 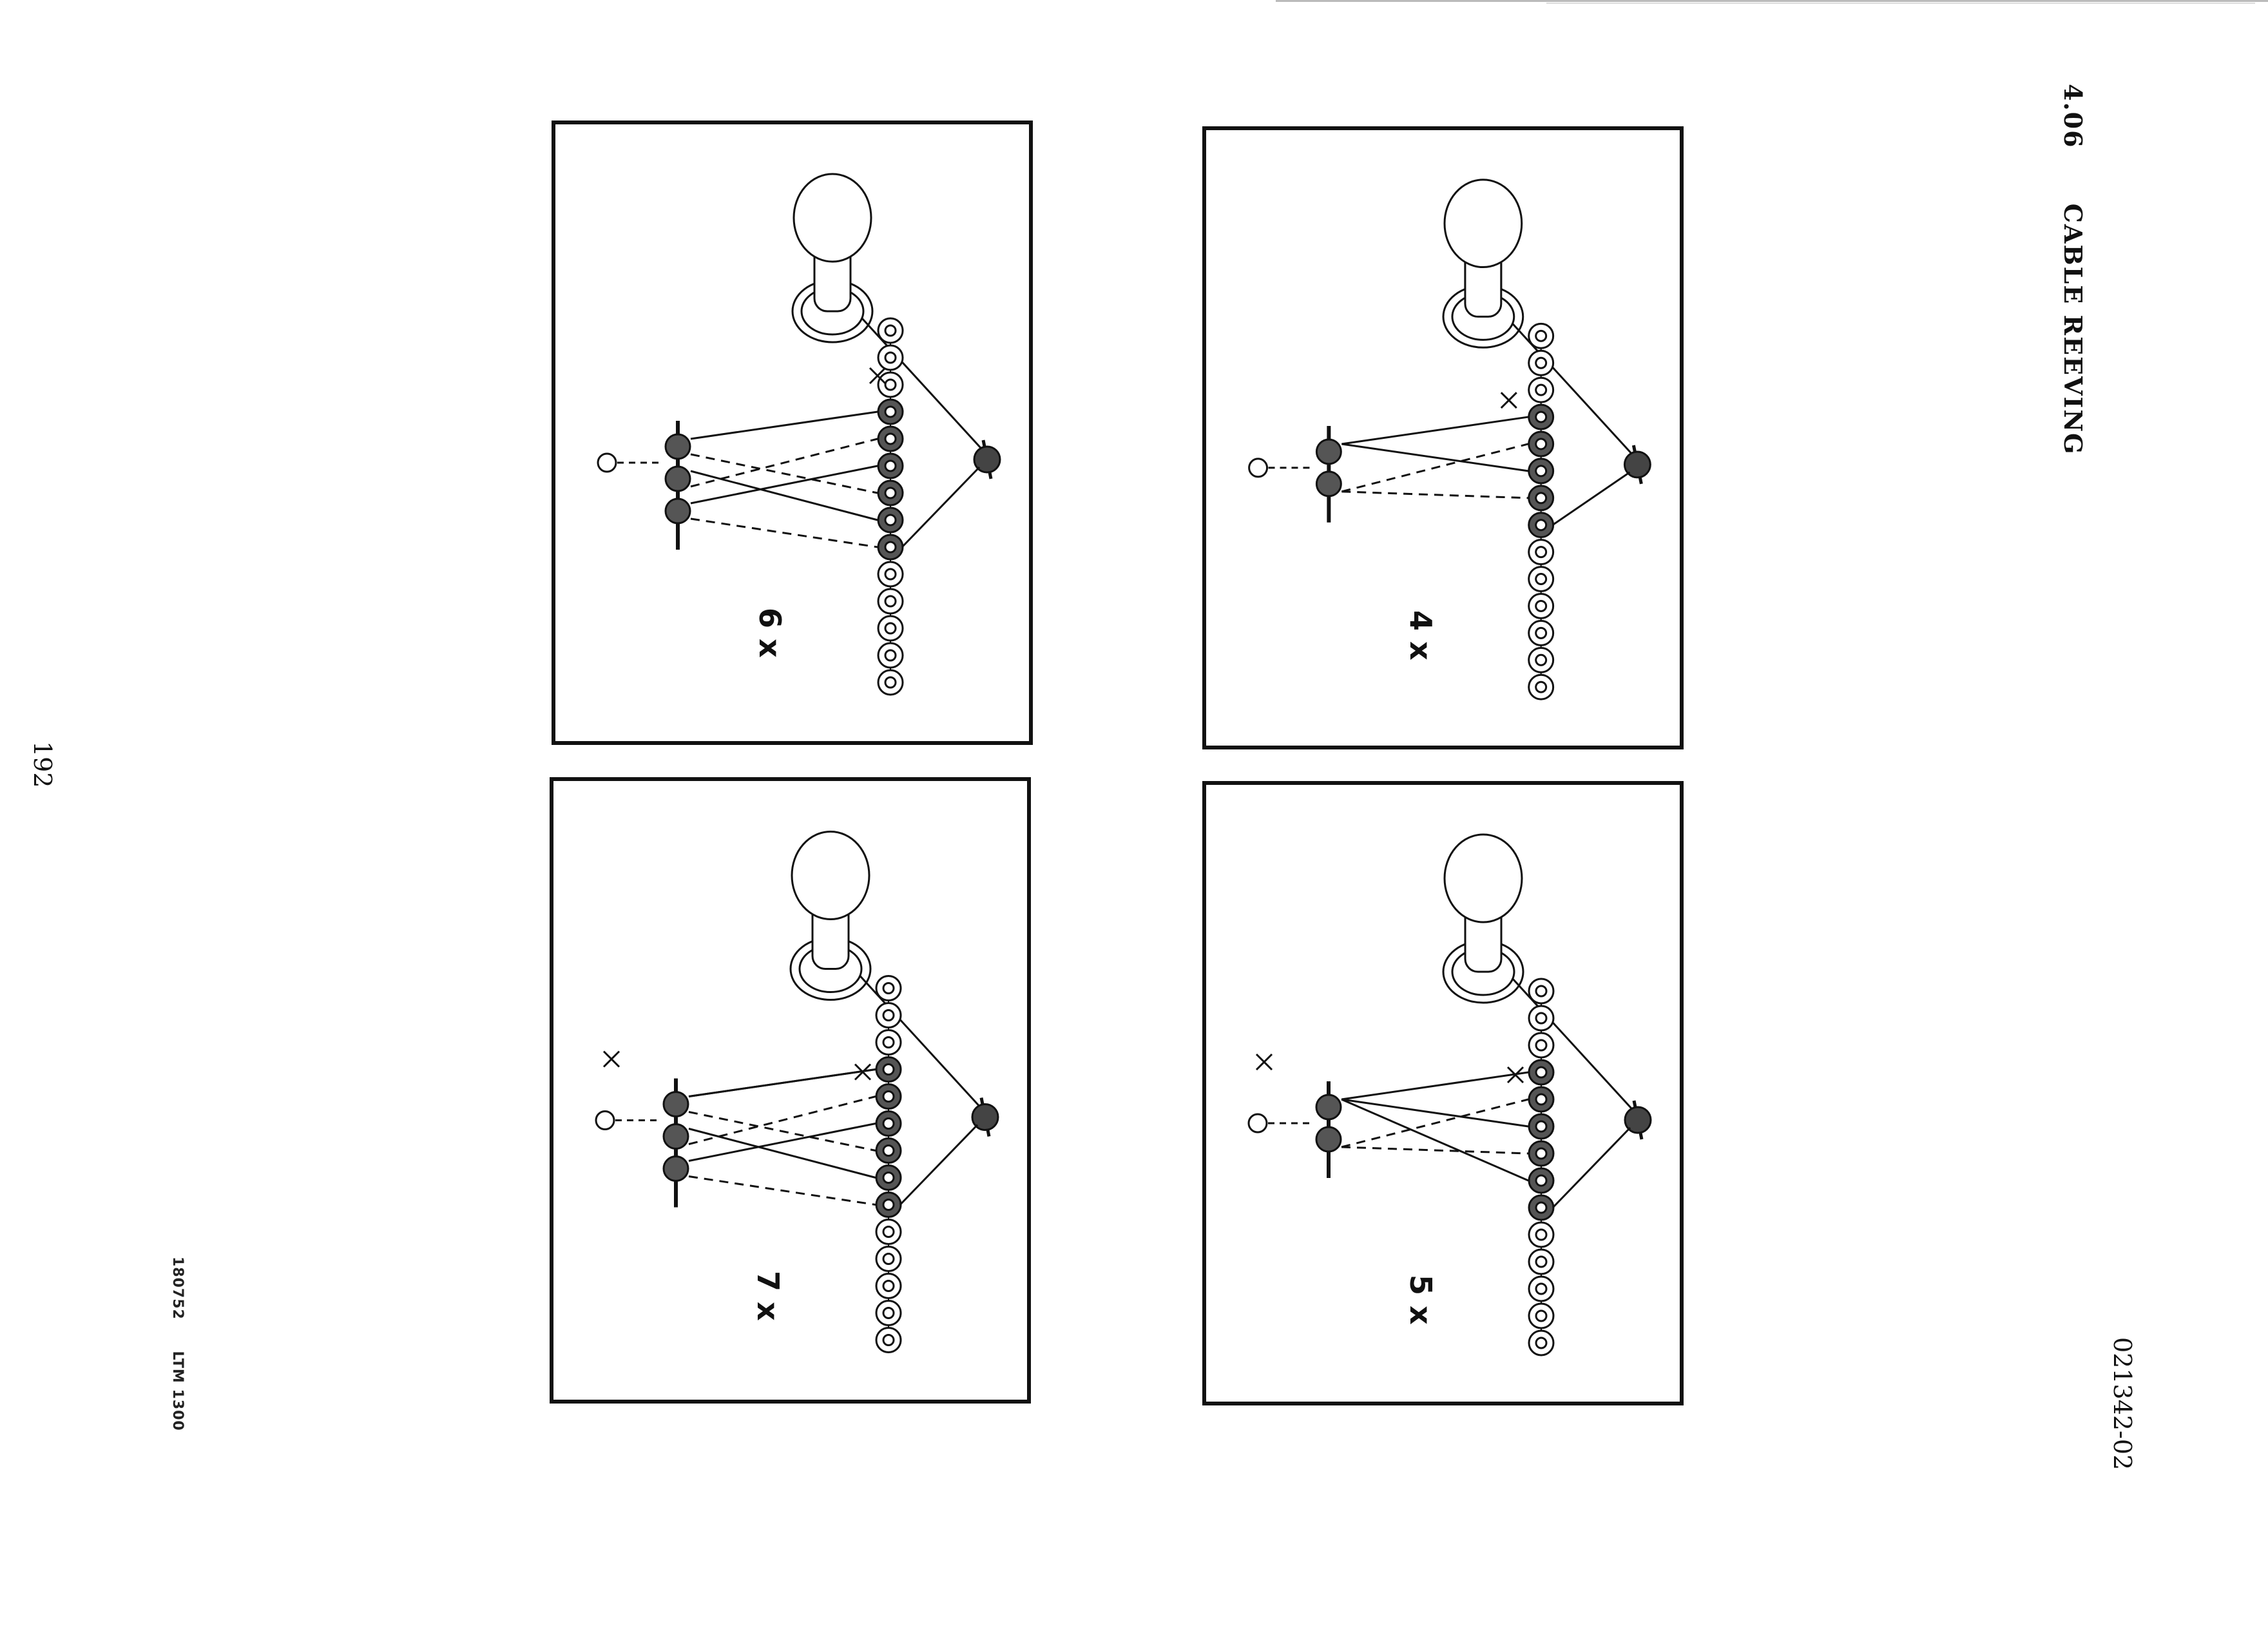 What do you see at coordinates (1420, 635) in the screenshot?
I see `reeving-label-4x: 4 x` at bounding box center [1420, 635].